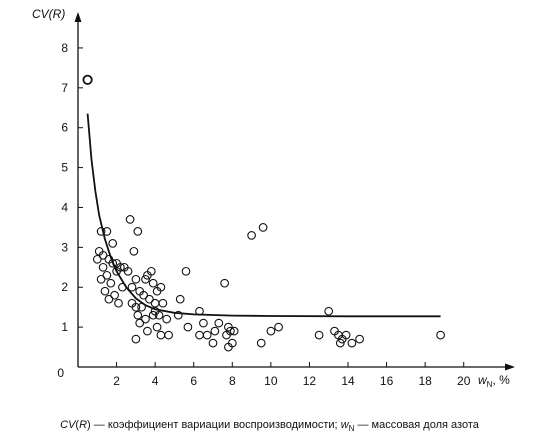  I want to click on x-axis-title: wN, %, so click(494, 381).